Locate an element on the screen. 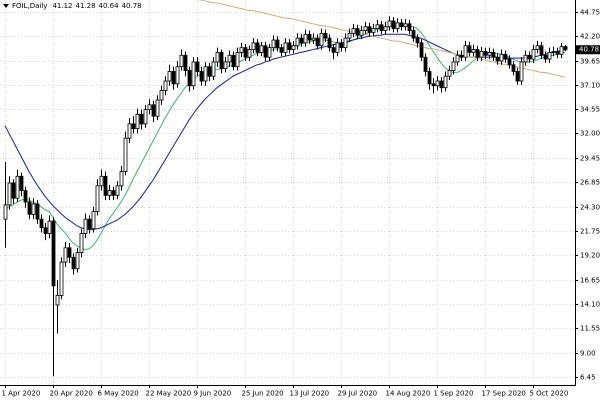 This screenshot has height=400, width=600. chart-header: FOIL,Daily 41.12 41.28 40.64 40.78 is located at coordinates (72, 6).